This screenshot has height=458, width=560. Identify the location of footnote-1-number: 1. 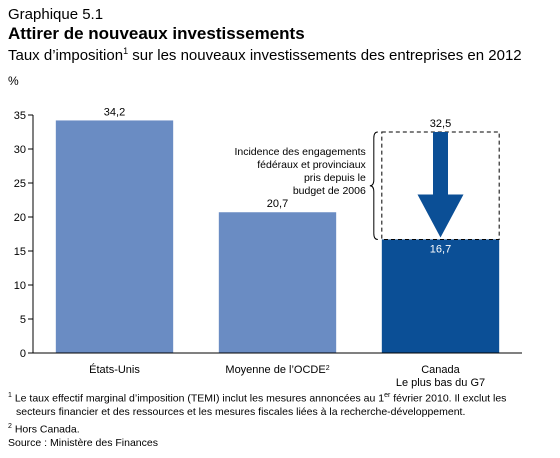
(10, 395).